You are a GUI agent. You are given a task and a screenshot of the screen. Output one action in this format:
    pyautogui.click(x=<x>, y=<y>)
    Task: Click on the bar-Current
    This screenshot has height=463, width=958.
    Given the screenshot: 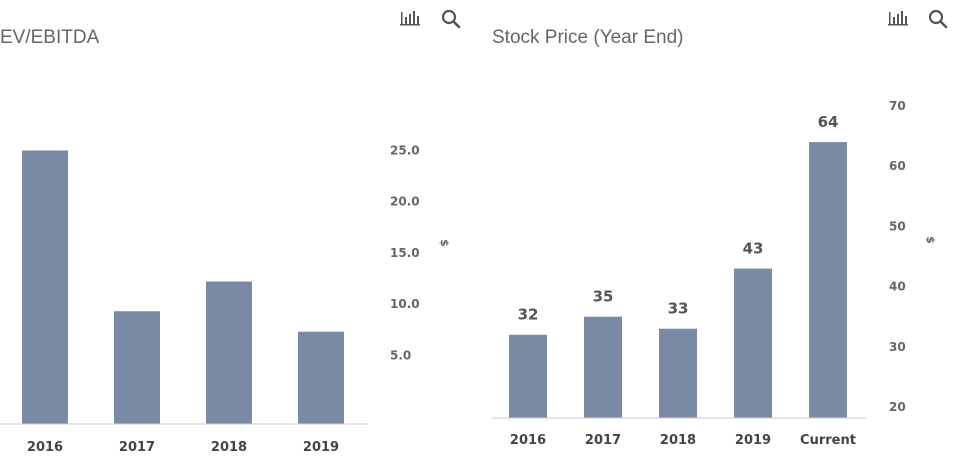 What is the action you would take?
    pyautogui.click(x=828, y=280)
    